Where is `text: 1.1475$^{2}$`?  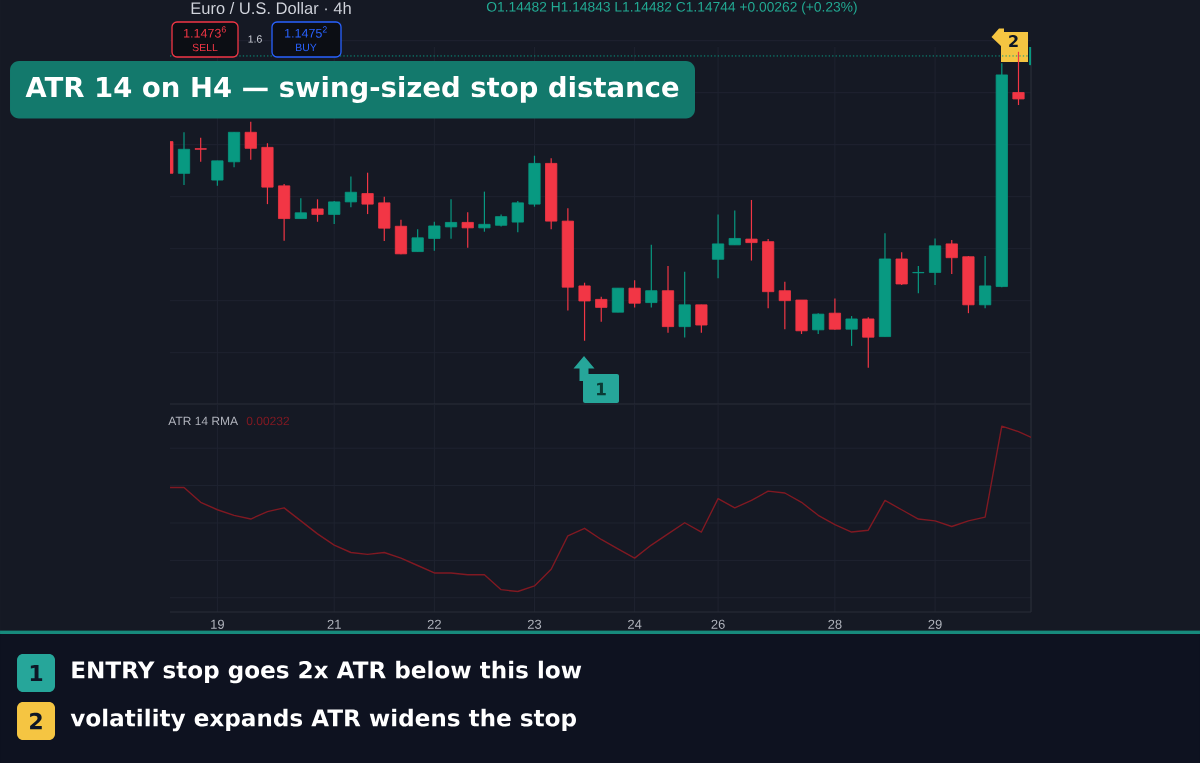 text: 1.1475$^{2}$ is located at coordinates (306, 32).